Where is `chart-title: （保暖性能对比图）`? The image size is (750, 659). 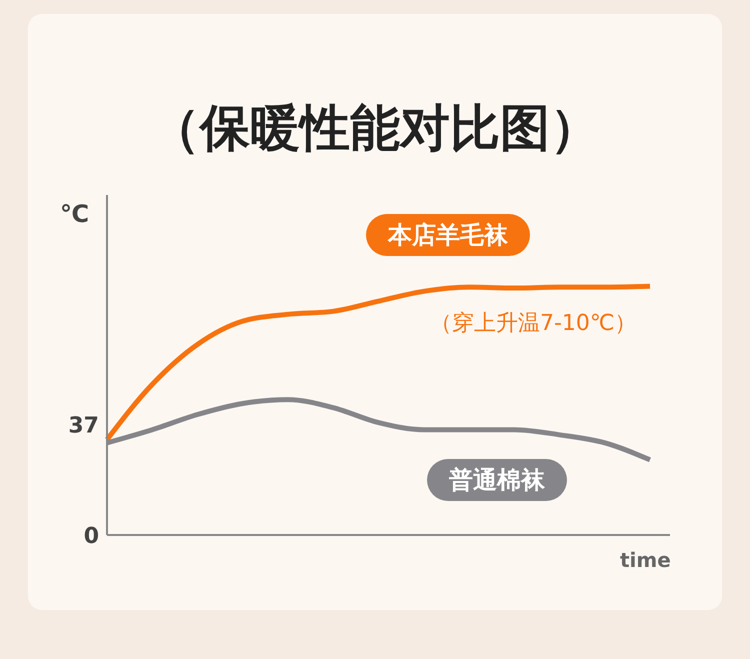
chart-title: （保暖性能对比图） is located at coordinates (375, 128).